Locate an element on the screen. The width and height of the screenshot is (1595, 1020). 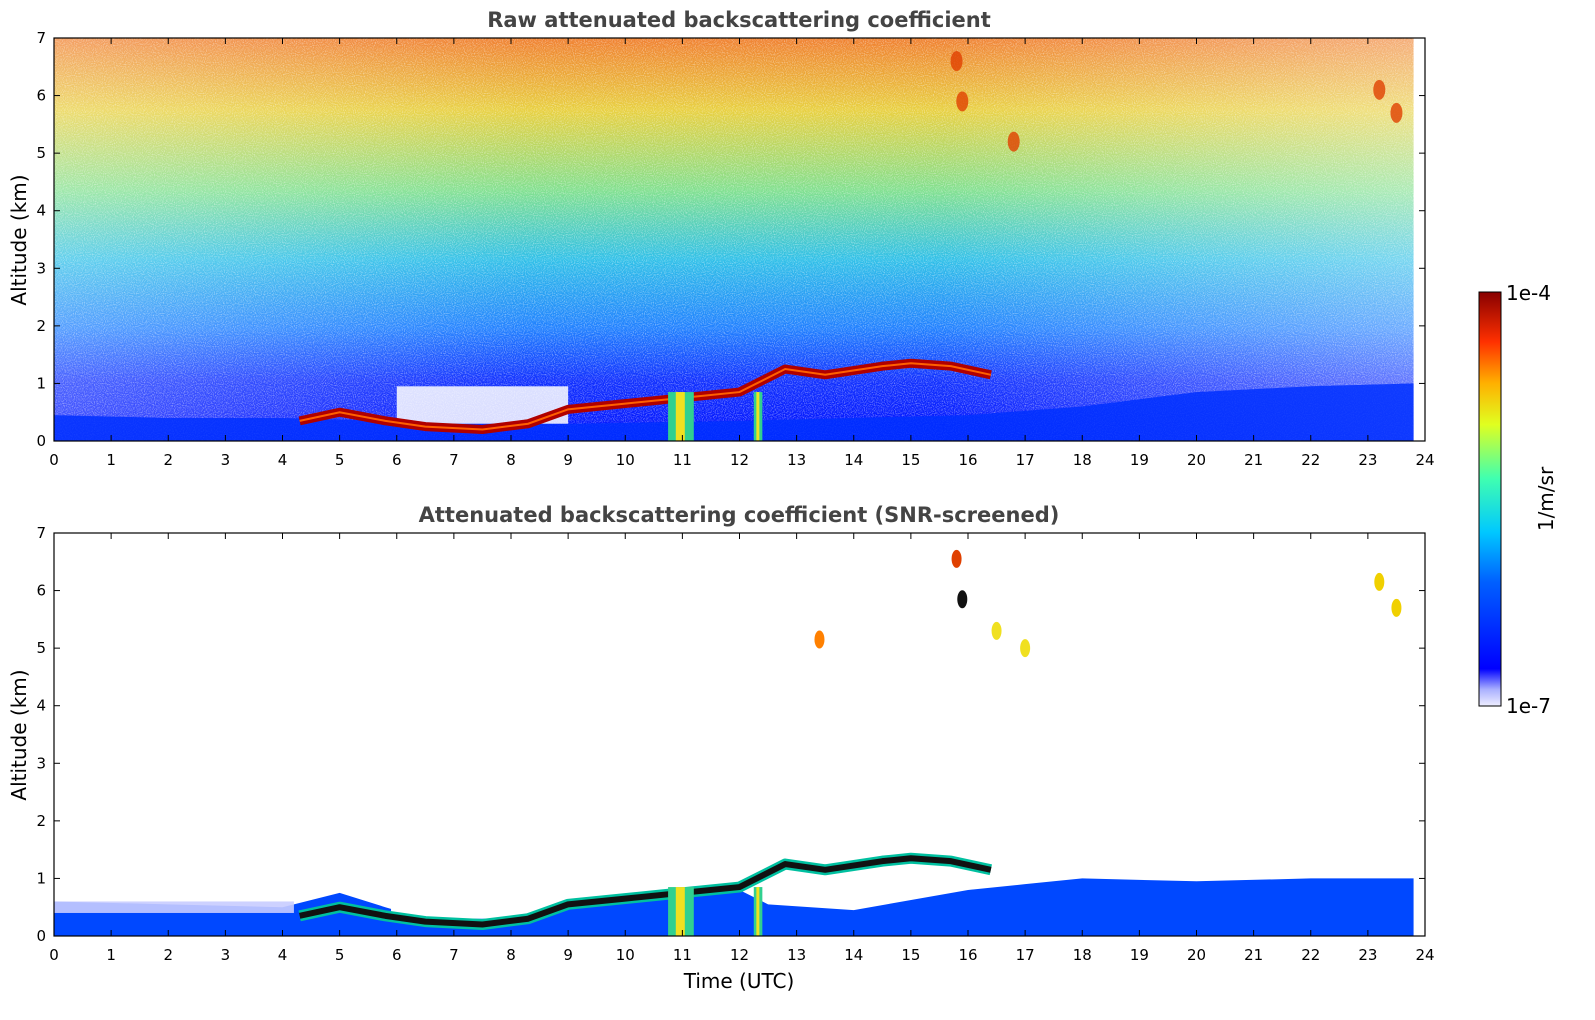
snr-x-tick-label: 9 is located at coordinates (568, 955).